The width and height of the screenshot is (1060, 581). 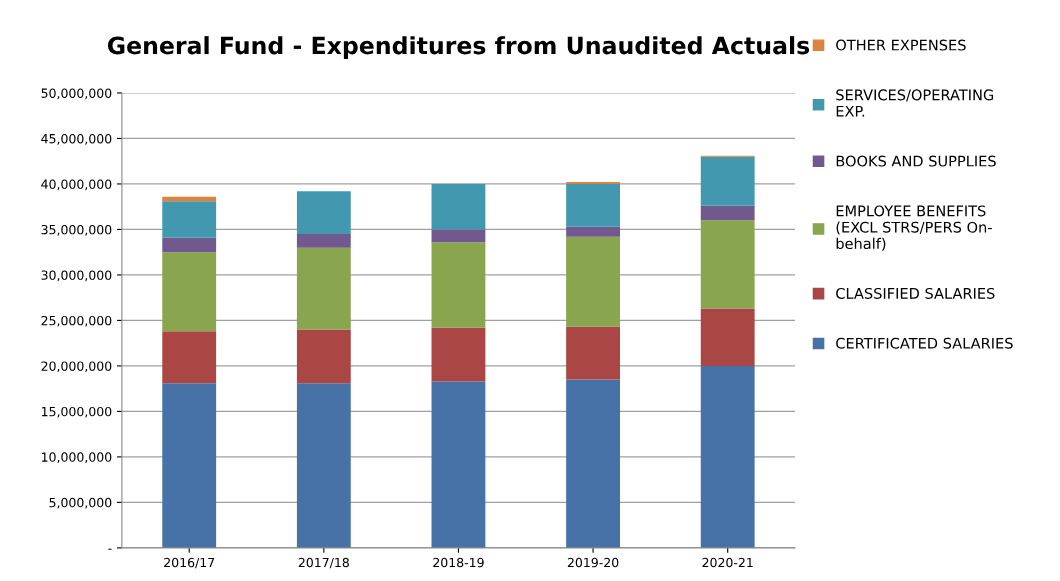 What do you see at coordinates (593, 562) in the screenshot?
I see `x-tick-label: 2019-20` at bounding box center [593, 562].